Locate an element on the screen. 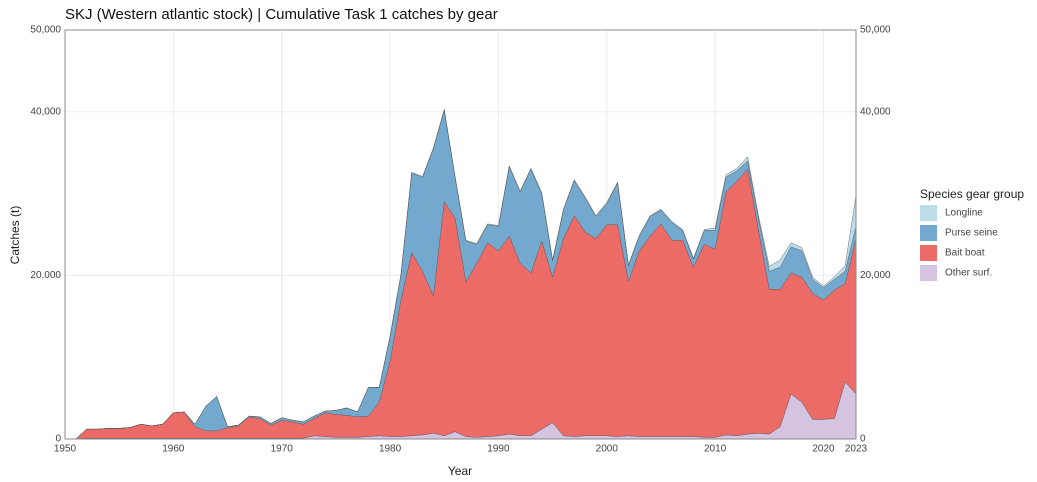 This screenshot has height=482, width=1037. y-tick-label: 20,000 is located at coordinates (45, 275).